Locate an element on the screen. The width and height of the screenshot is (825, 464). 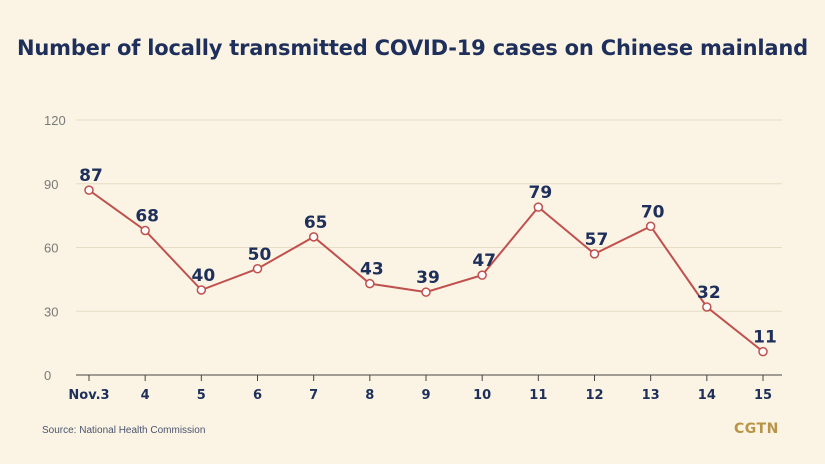
data-label: 70 is located at coordinates (653, 212).